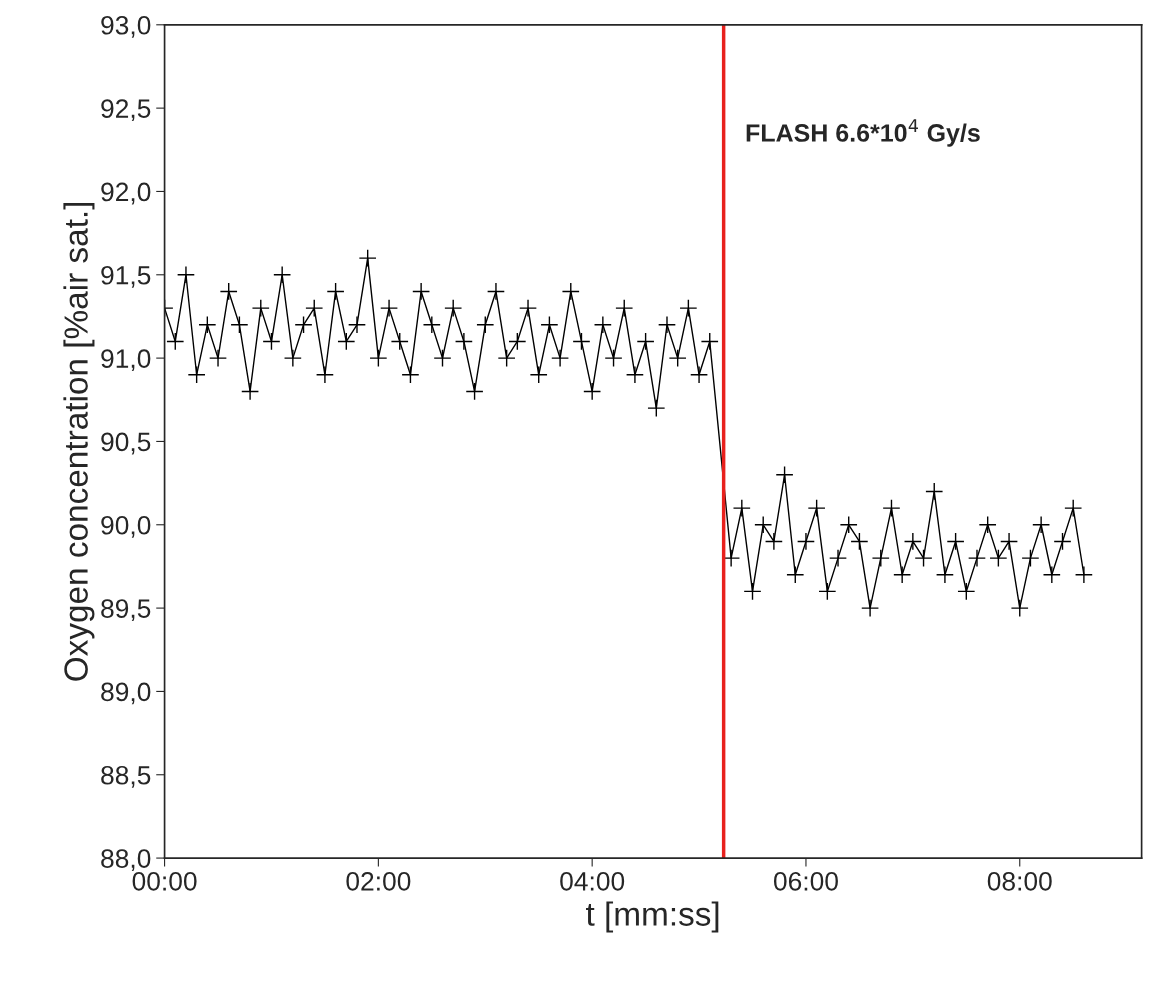 The height and width of the screenshot is (992, 1159). What do you see at coordinates (126, 276) in the screenshot?
I see `y-tick-label: 91,5` at bounding box center [126, 276].